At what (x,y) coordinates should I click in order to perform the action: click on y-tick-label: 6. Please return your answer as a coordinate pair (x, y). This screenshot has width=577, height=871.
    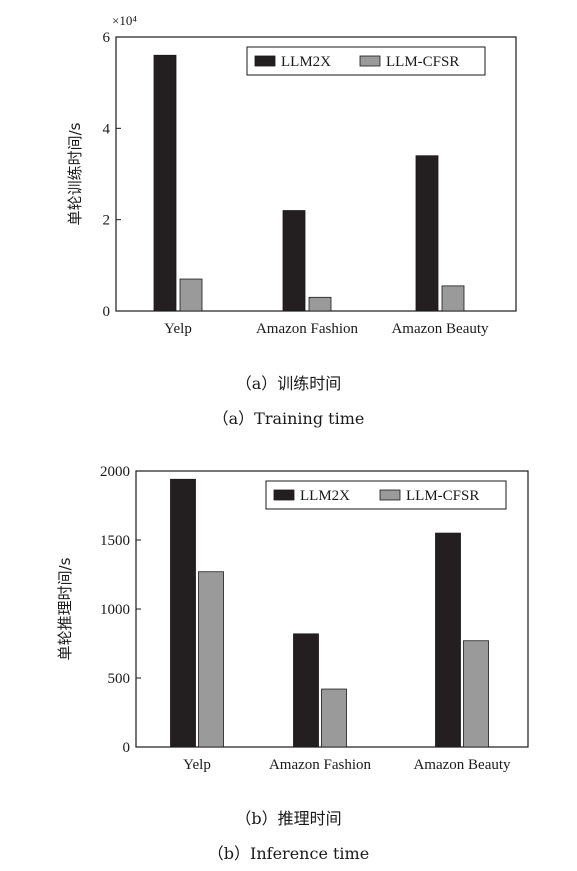
    Looking at the image, I should click on (107, 38).